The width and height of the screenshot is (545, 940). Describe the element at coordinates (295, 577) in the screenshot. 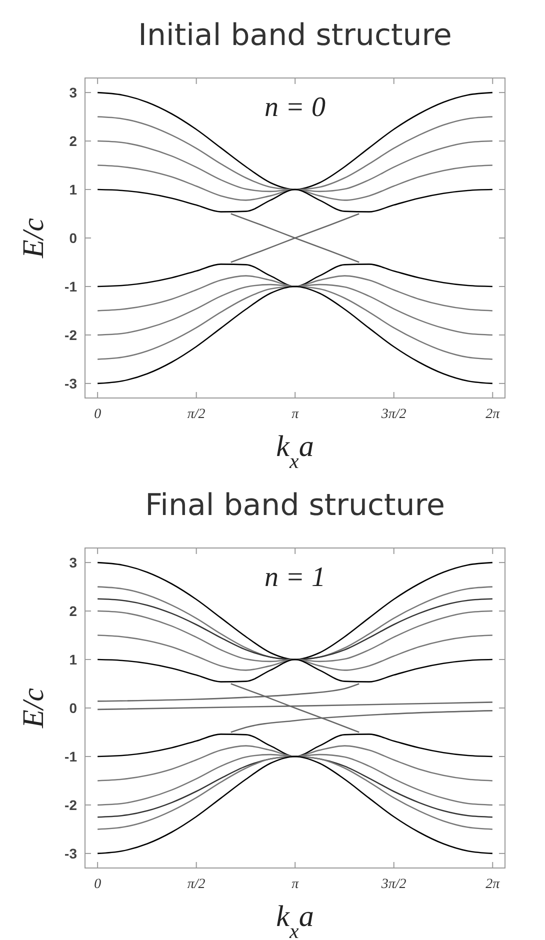

I see `annotation: n = 1` at that location.